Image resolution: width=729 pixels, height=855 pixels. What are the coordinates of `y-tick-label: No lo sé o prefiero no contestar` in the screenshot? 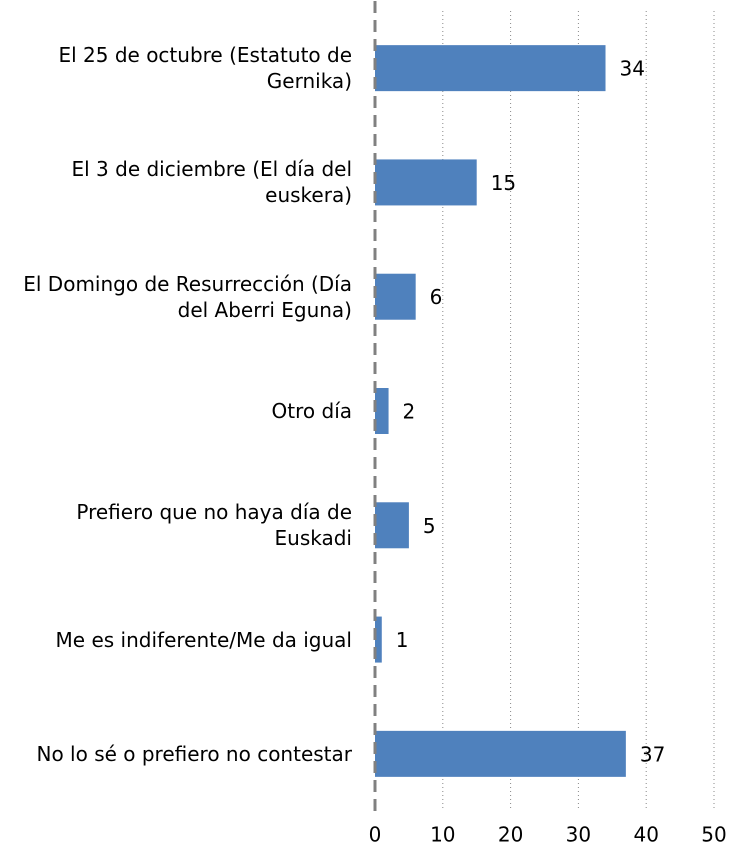 It's located at (194, 753).